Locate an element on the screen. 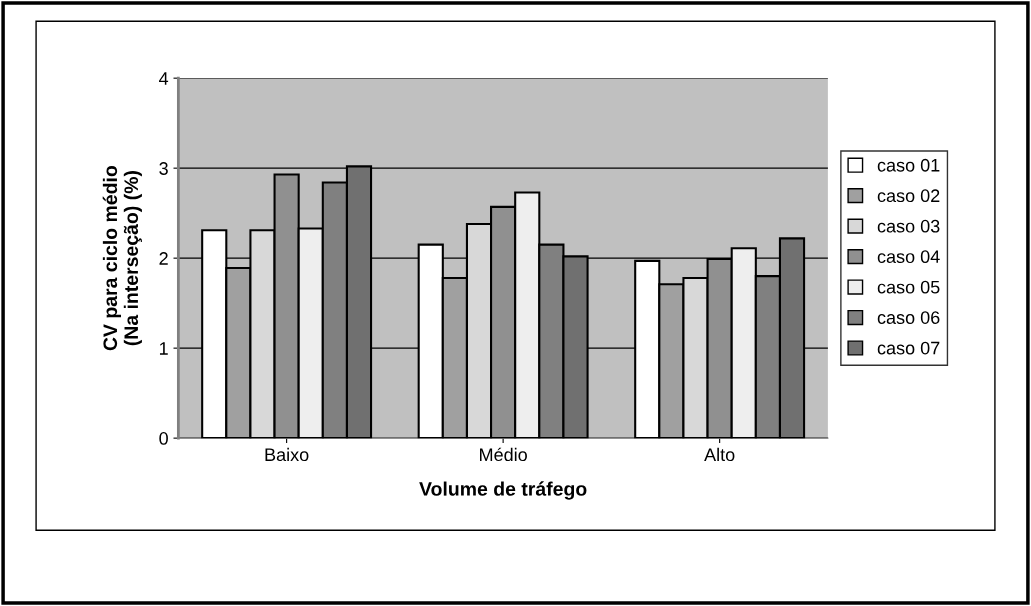 The width and height of the screenshot is (1031, 606). legend-label: caso 07 is located at coordinates (908, 348).